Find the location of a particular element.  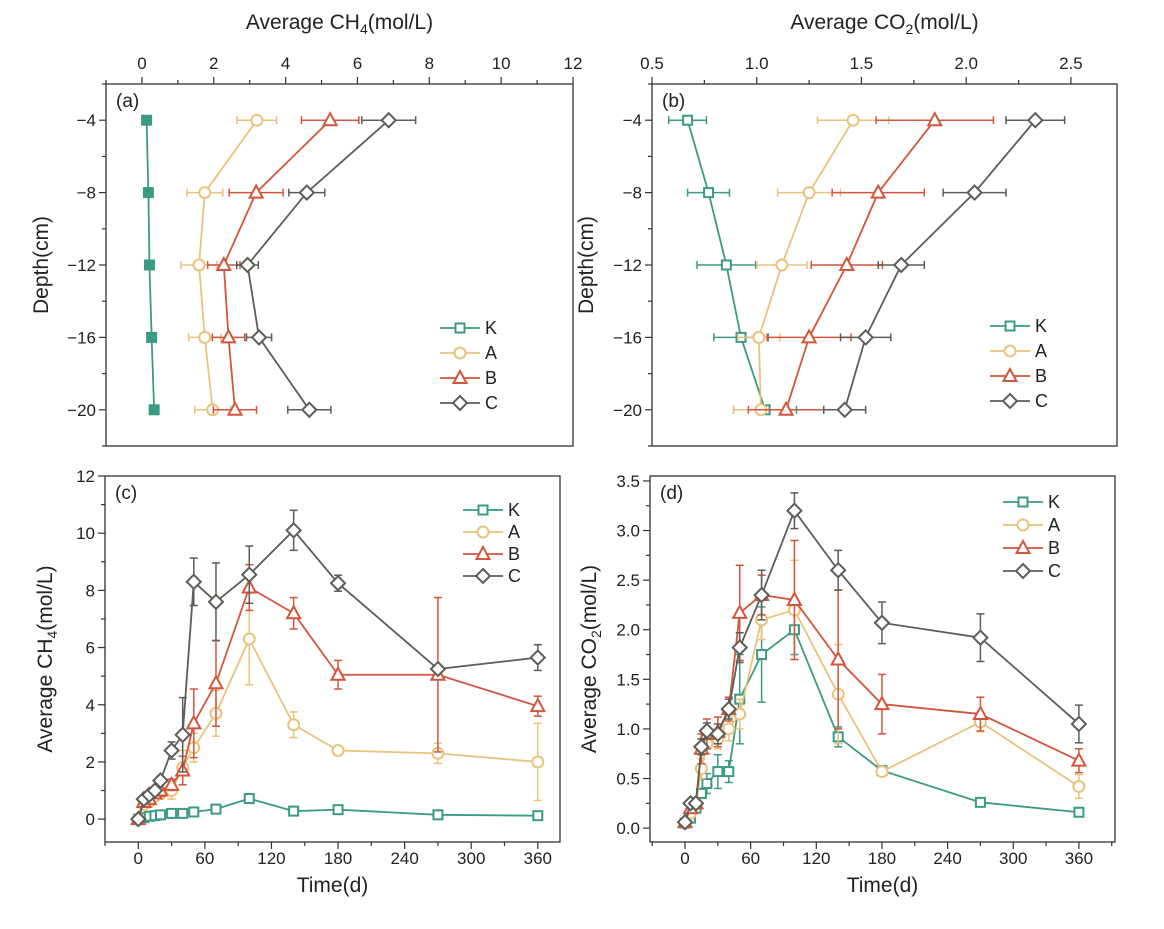

y-axis-title: Depth(cm) is located at coordinates (586, 265).